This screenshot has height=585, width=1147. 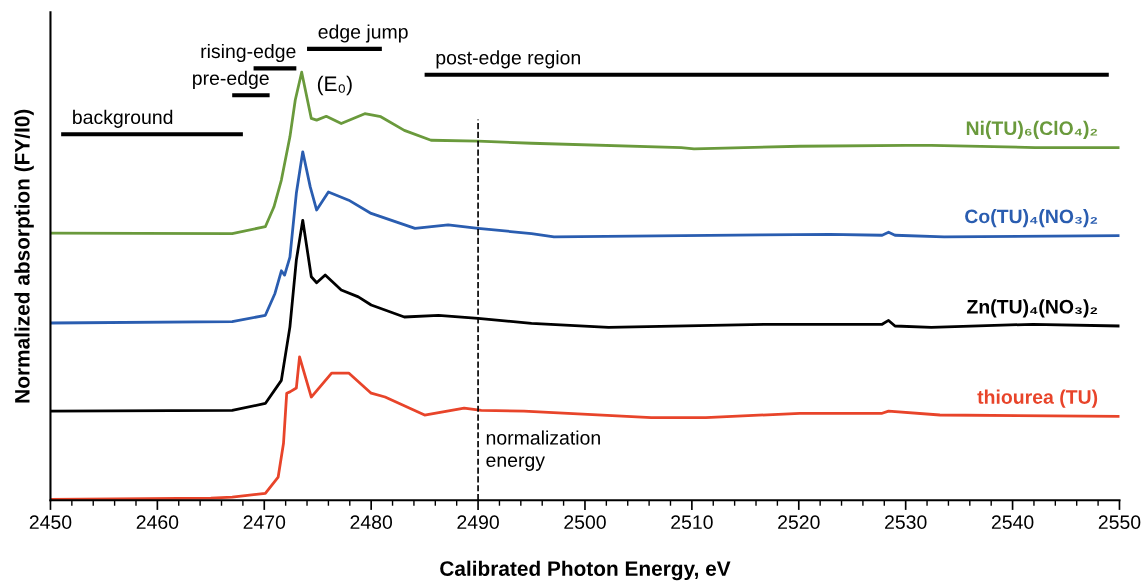 I want to click on annotation: (E₀), so click(x=334, y=85).